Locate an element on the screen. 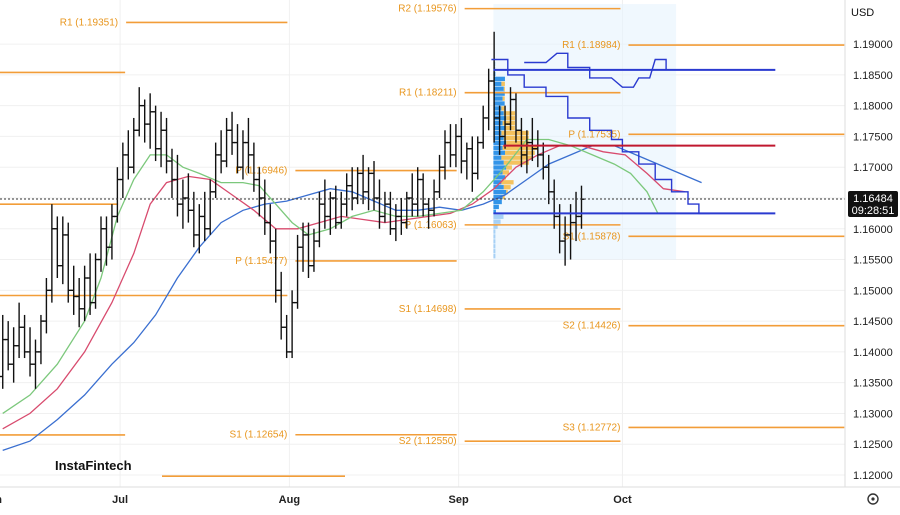 This screenshot has width=900, height=515. settings-icon-ring is located at coordinates (873, 499).